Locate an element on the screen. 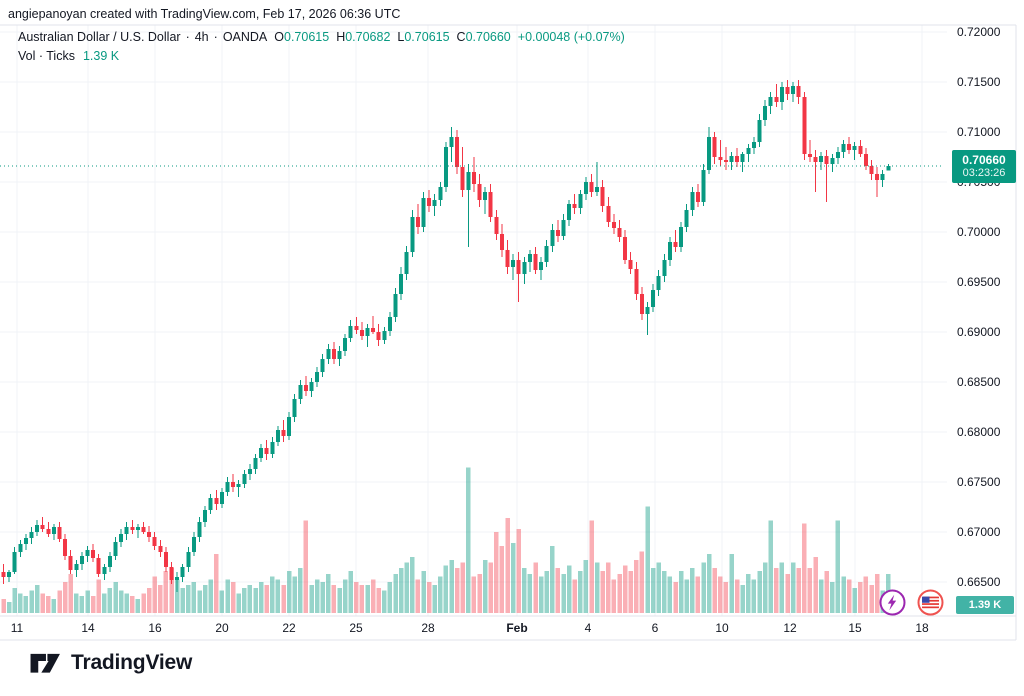 Image resolution: width=1024 pixels, height=696 pixels. price-change: +0.00048 (+0.07%) is located at coordinates (571, 37).